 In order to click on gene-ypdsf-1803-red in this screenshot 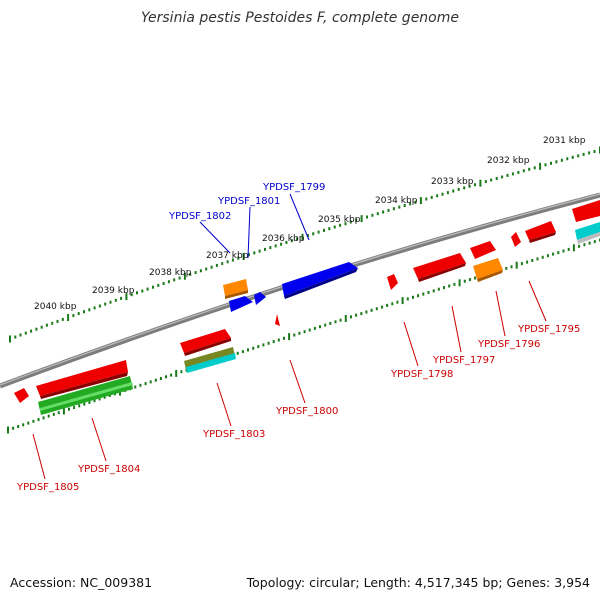, I will do `click(205, 341)`.